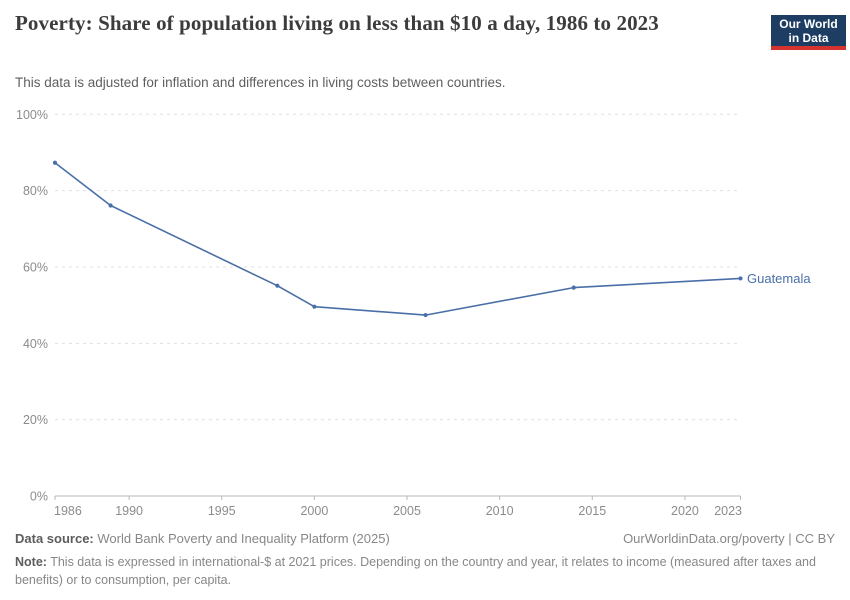 This screenshot has height=600, width=850. I want to click on x-tick-label: 1986, so click(68, 511).